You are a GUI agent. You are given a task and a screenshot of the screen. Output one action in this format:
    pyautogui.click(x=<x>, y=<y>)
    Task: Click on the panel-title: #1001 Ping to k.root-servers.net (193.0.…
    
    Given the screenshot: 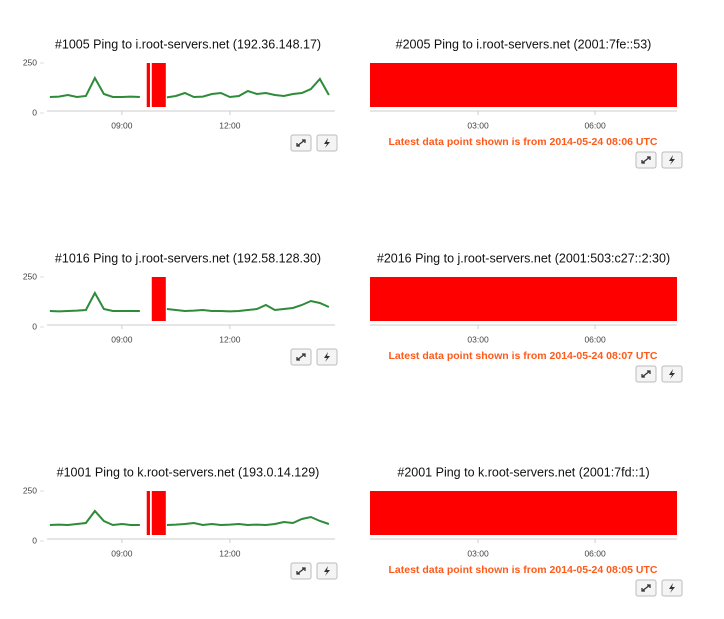 What is the action you would take?
    pyautogui.click(x=188, y=472)
    